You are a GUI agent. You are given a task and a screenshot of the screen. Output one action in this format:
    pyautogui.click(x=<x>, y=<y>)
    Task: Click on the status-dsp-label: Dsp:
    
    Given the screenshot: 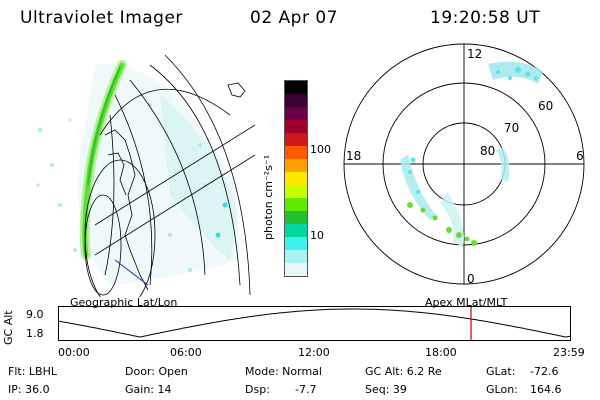 What is the action you would take?
    pyautogui.click(x=257, y=389)
    